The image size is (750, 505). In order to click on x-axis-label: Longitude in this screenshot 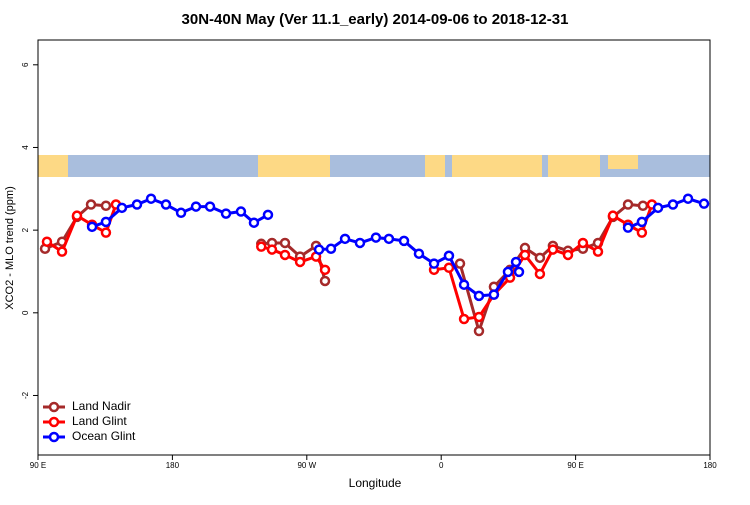, I will do `click(375, 483)`.